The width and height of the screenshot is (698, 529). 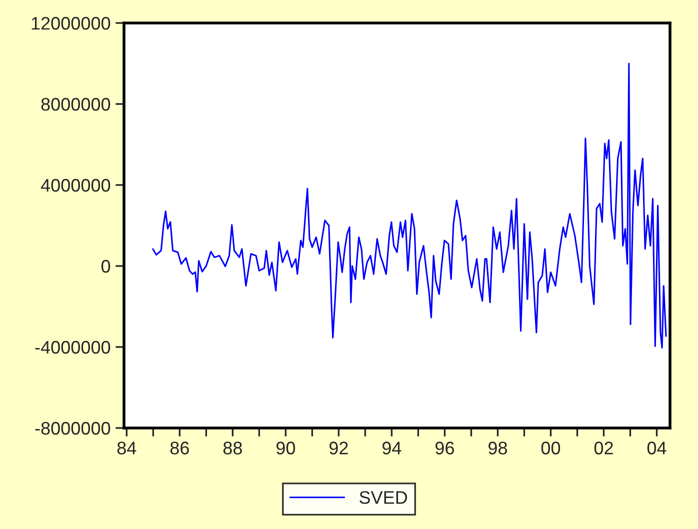 What do you see at coordinates (286, 448) in the screenshot?
I see `x-tick-label: 90` at bounding box center [286, 448].